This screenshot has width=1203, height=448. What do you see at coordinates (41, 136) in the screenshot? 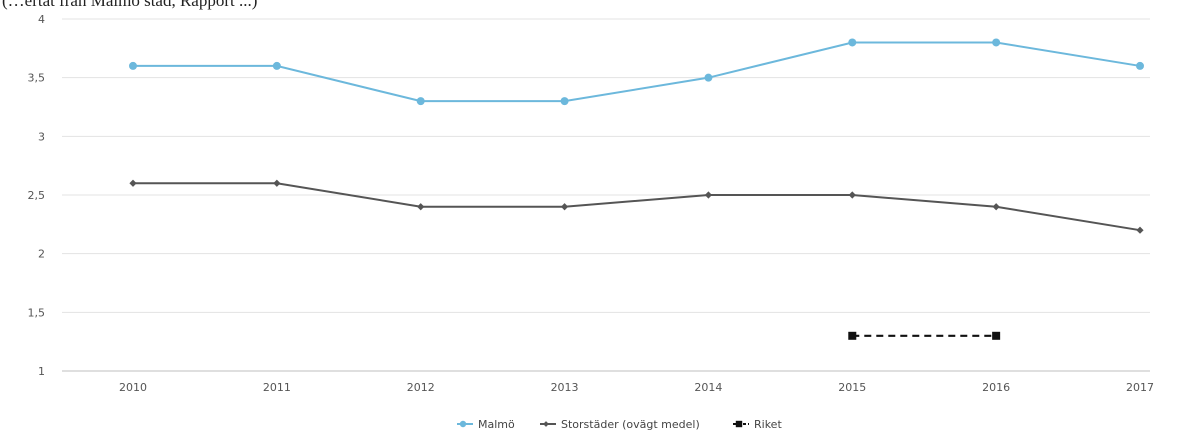
I see `y-tick-label: 3` at bounding box center [41, 136].